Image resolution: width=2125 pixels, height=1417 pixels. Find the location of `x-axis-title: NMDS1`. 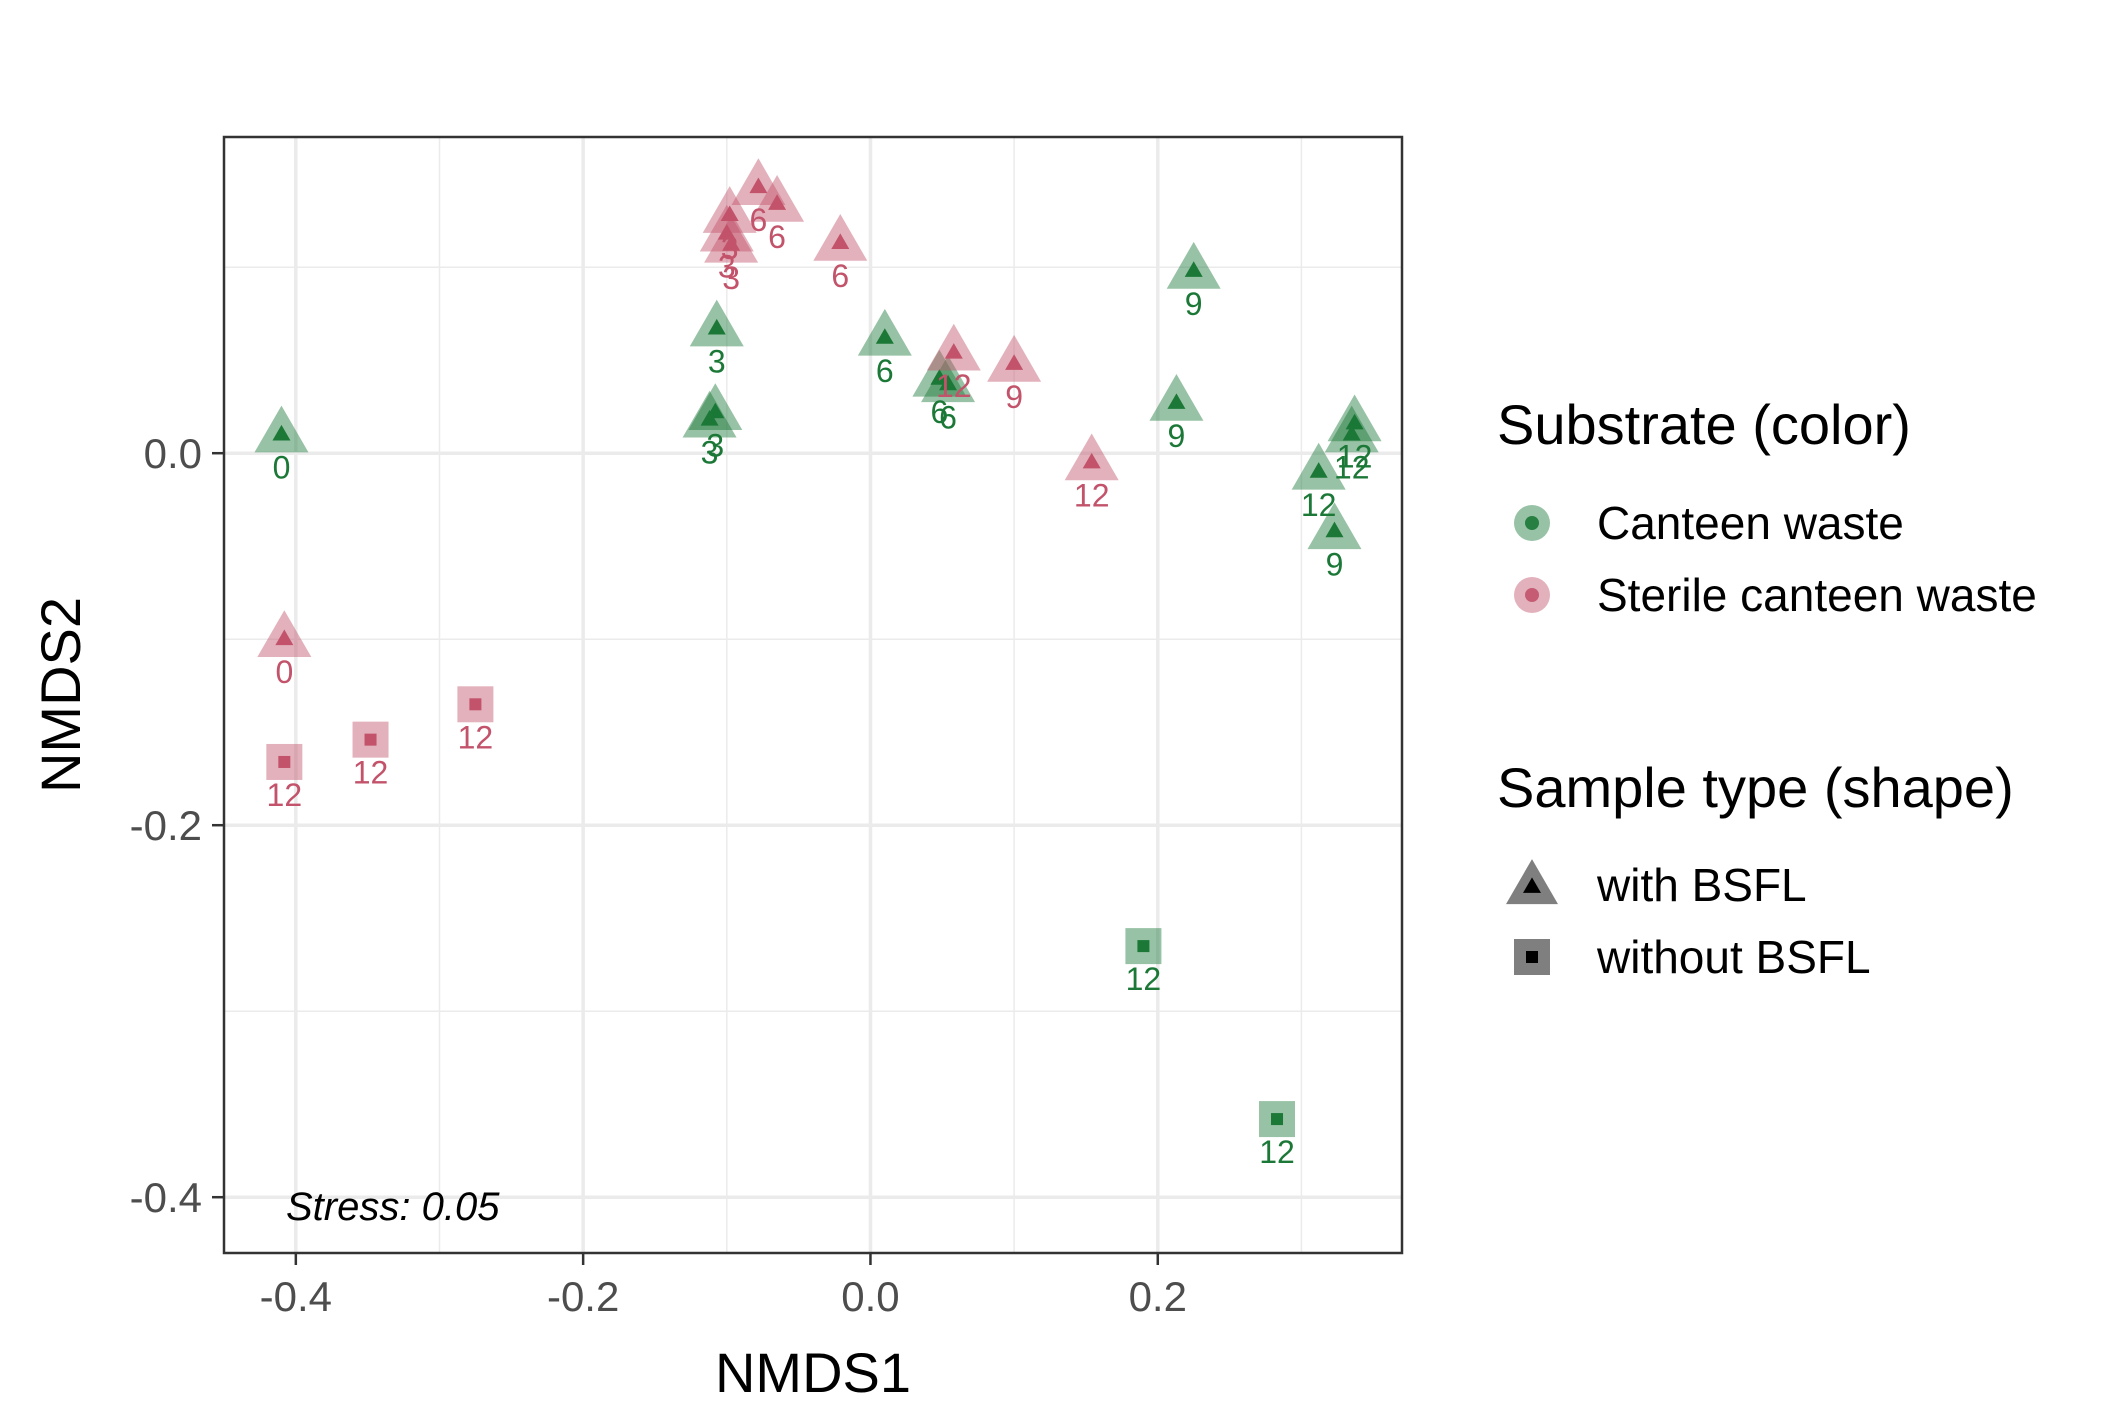

x-axis-title: NMDS1 is located at coordinates (813, 1372).